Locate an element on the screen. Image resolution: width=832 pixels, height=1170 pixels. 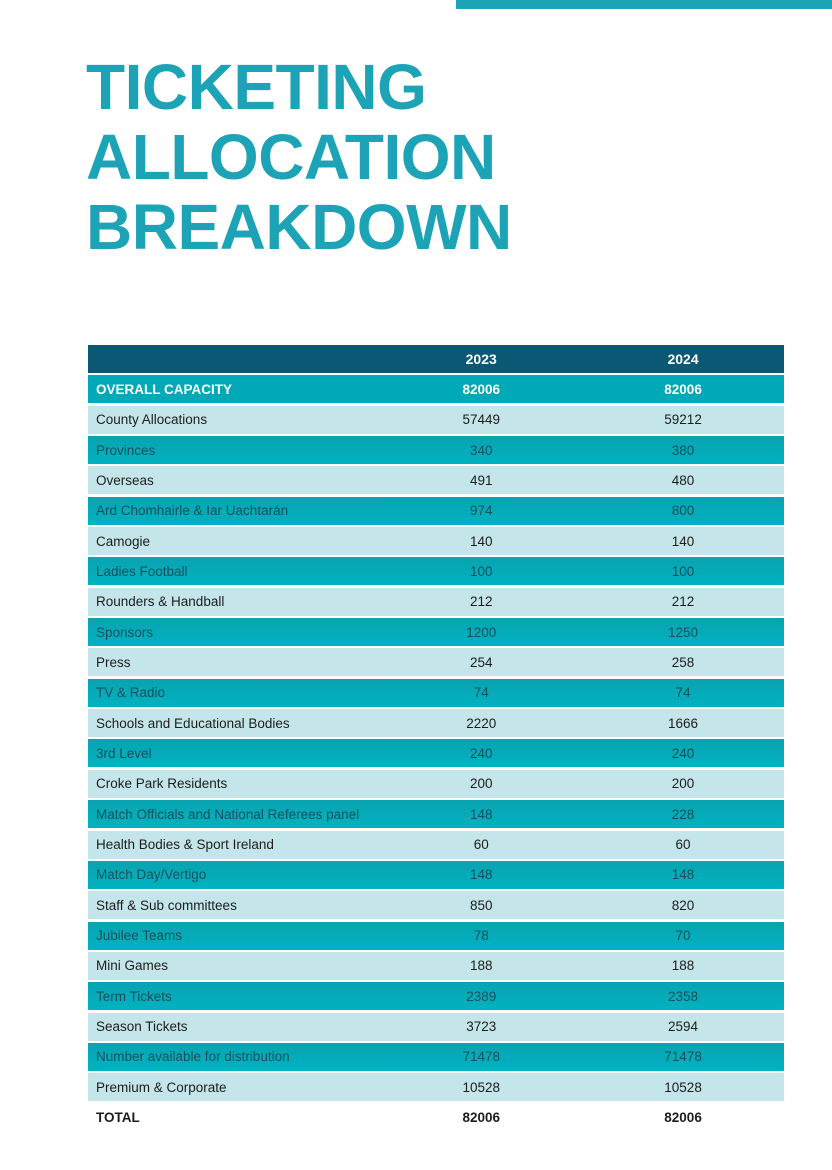
row-value-2023: 491 is located at coordinates (481, 480).